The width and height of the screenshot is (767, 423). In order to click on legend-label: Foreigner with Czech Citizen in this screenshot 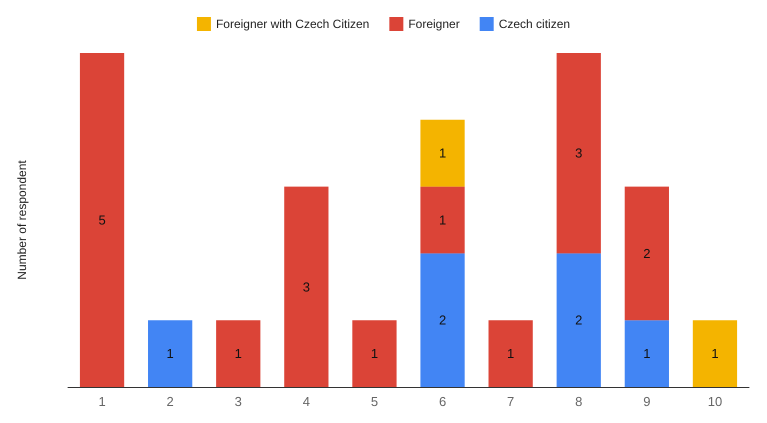, I will do `click(293, 24)`.